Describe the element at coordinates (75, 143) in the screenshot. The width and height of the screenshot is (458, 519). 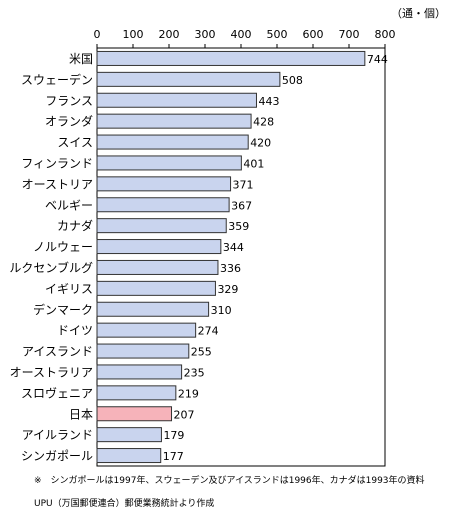
I see `category-label: スイス` at that location.